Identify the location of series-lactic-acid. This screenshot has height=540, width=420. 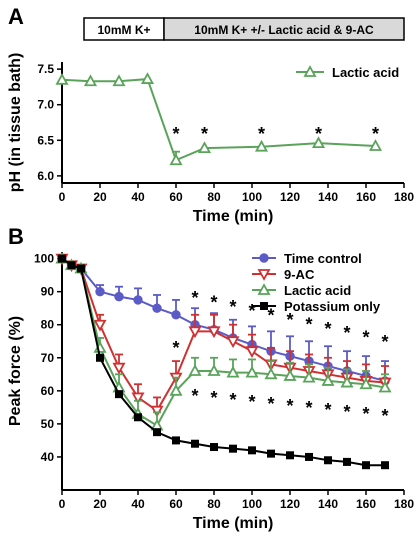
(219, 119).